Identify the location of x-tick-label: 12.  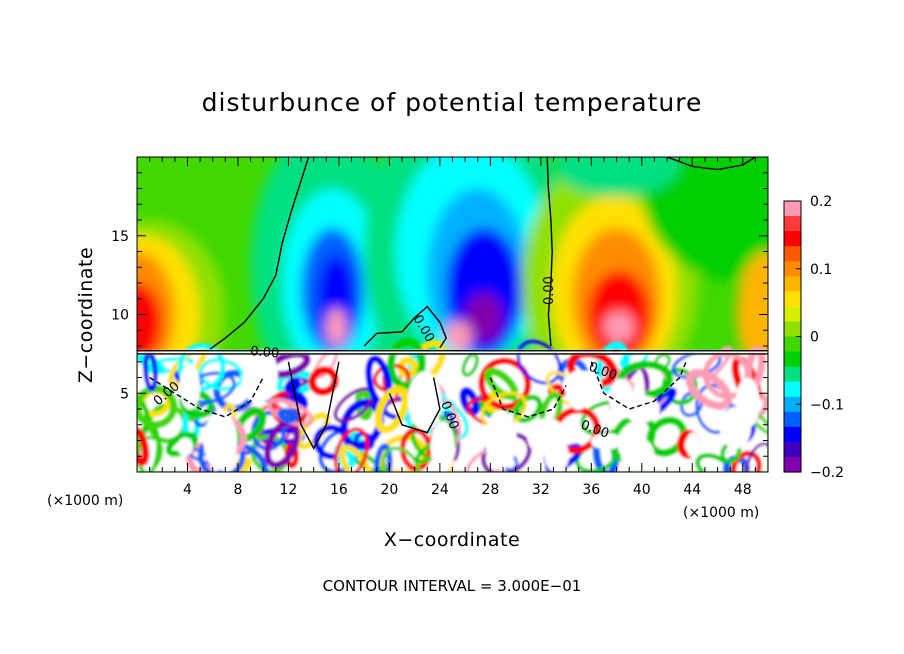
(289, 490).